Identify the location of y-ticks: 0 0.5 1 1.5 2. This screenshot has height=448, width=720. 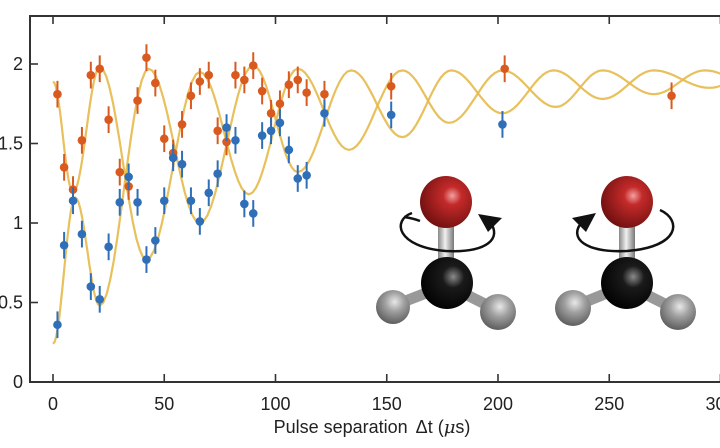
(19, 223).